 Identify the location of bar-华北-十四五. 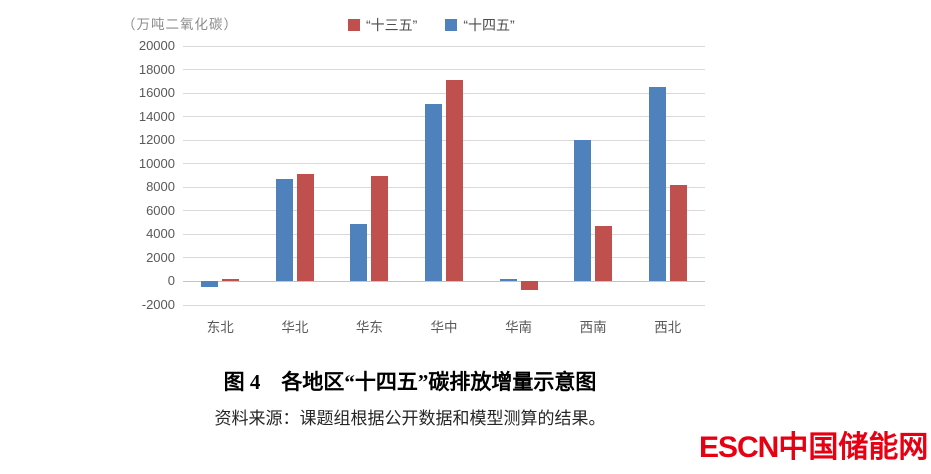
(284, 230).